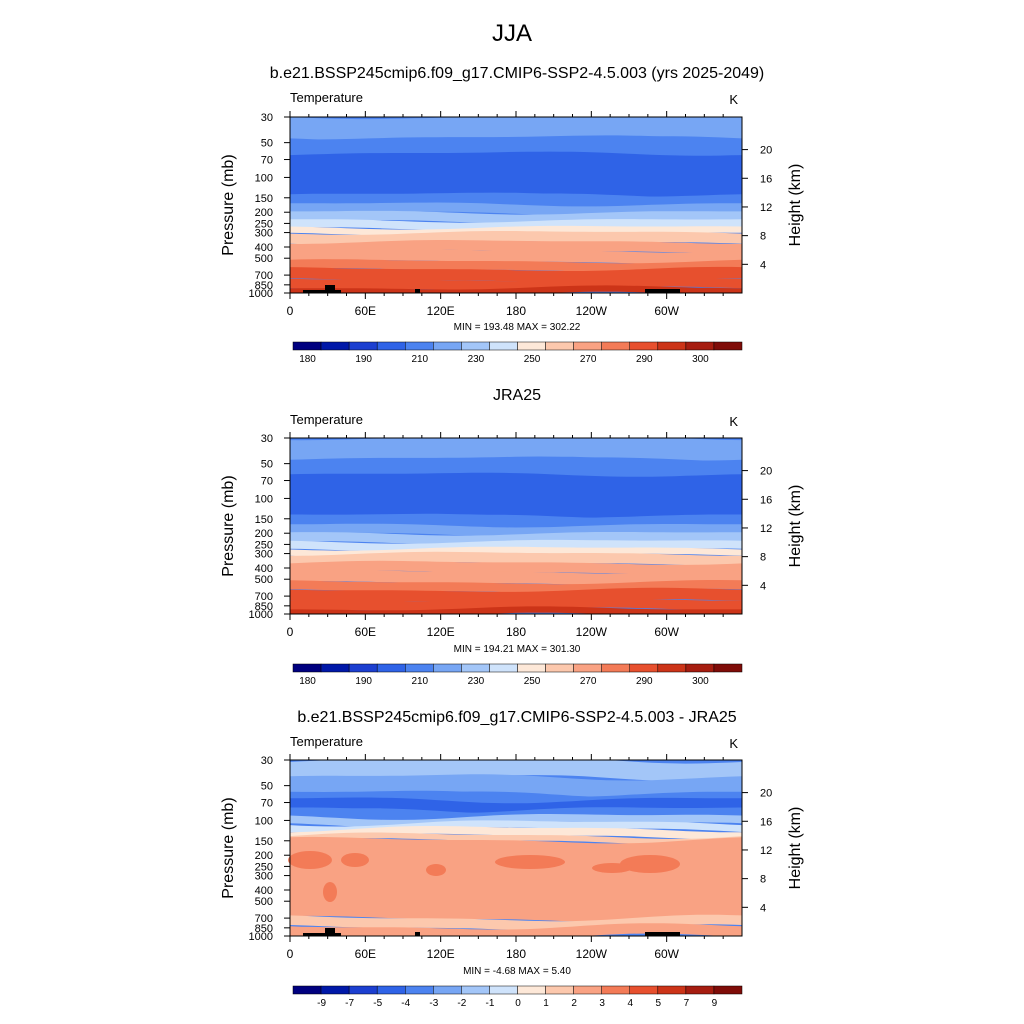  What do you see at coordinates (264, 545) in the screenshot?
I see `y-tick-label: 250` at bounding box center [264, 545].